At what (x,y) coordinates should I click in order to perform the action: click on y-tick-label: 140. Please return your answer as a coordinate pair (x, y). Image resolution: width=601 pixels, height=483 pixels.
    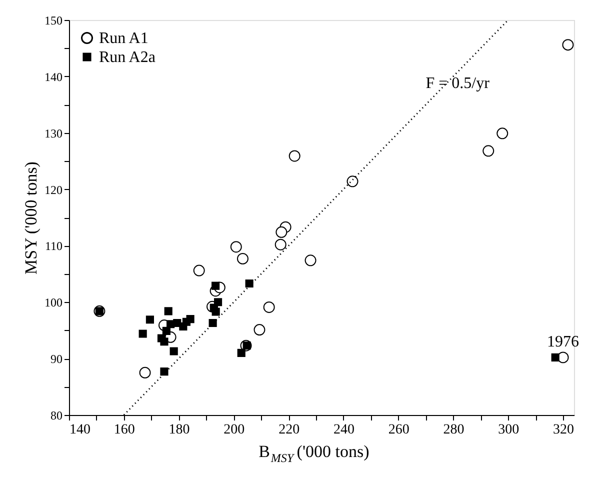
    Looking at the image, I should click on (53, 77).